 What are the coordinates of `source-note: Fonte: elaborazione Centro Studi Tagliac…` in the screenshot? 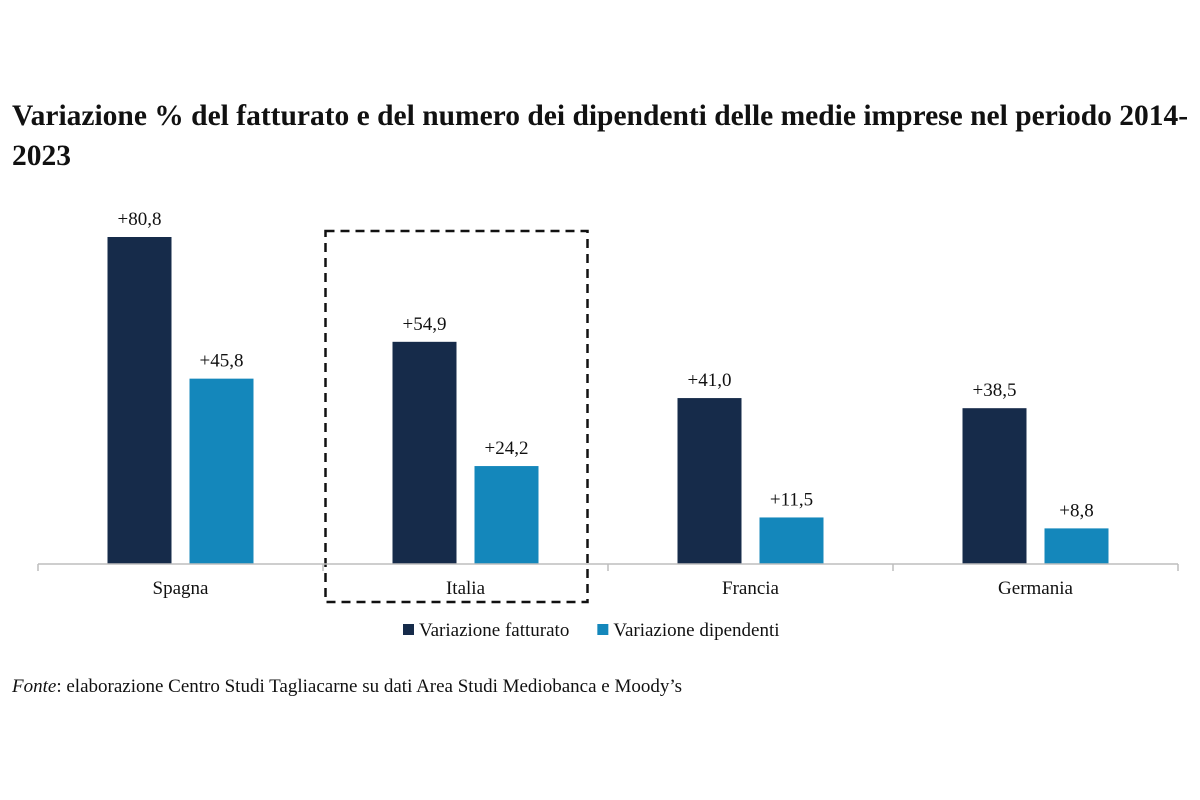 It's located at (347, 687).